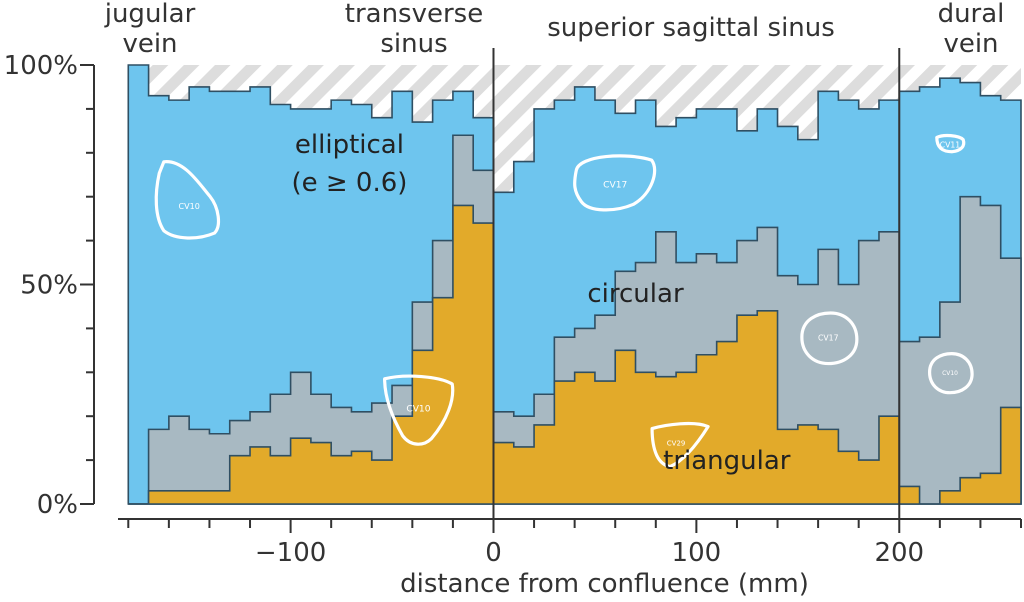  What do you see at coordinates (899, 553) in the screenshot?
I see `x-tick-label-3: 200` at bounding box center [899, 553].